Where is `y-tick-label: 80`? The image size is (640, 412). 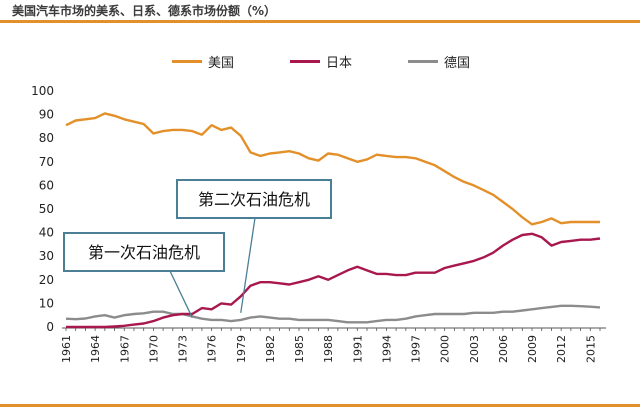
y-tick-label: 80 is located at coordinates (46, 138).